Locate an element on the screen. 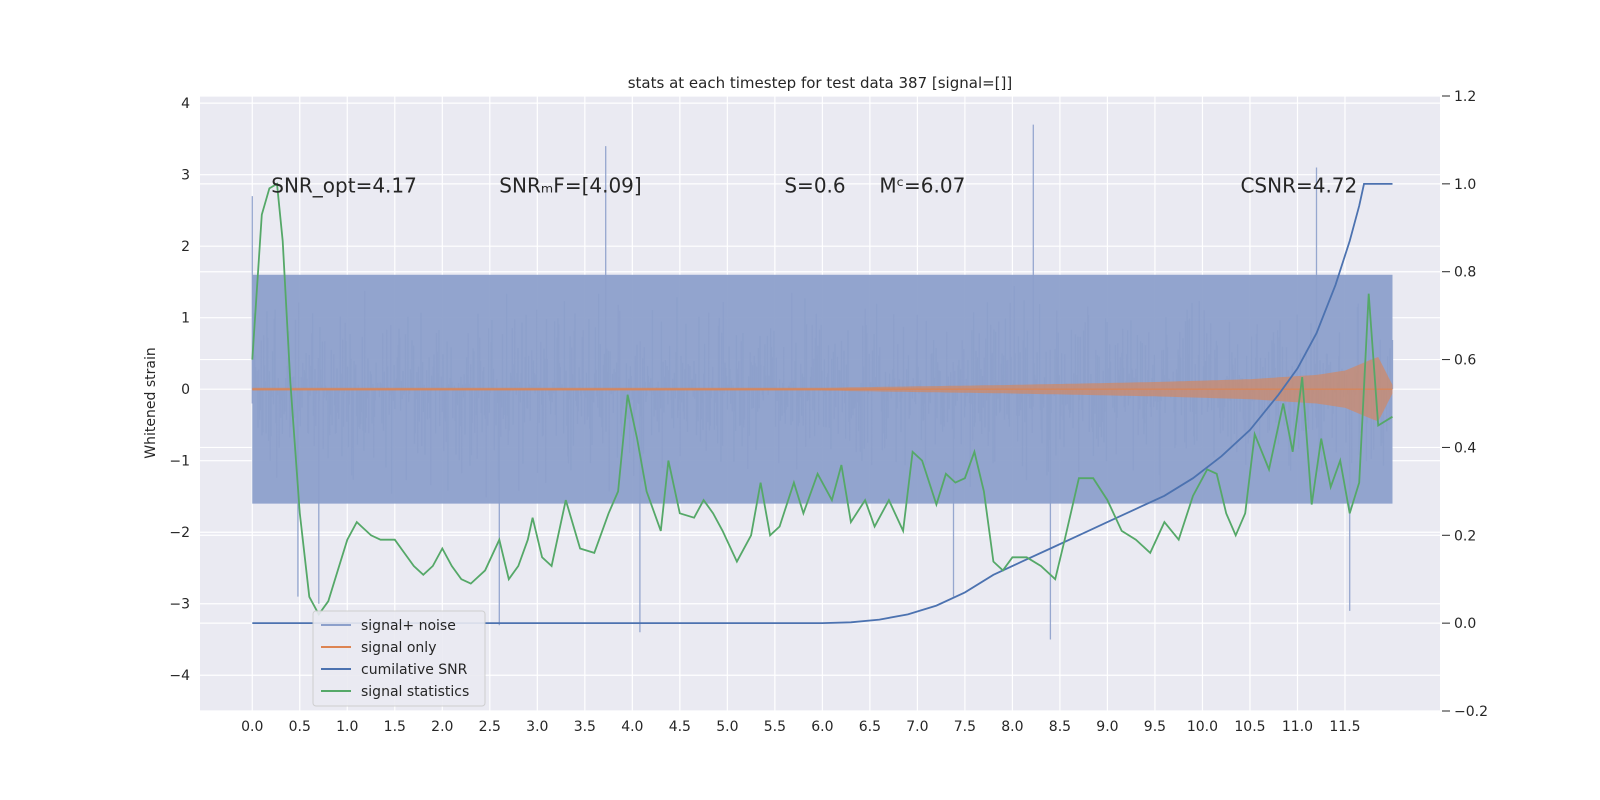 The image size is (1600, 800). x-tick-label: 4.0 is located at coordinates (632, 727).